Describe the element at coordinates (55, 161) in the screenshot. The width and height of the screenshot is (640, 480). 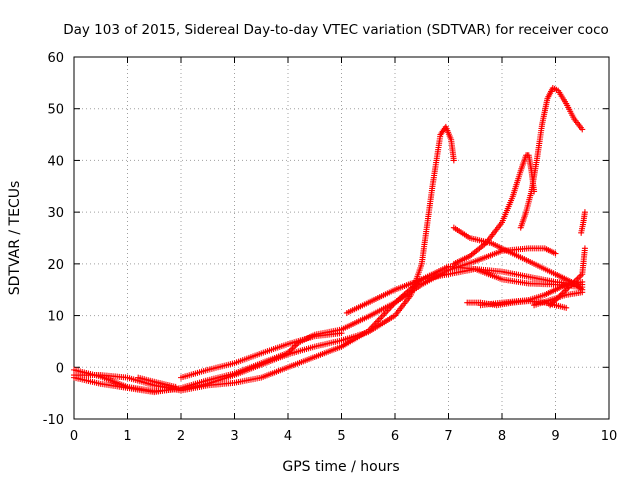
I see `y-tick-label: 40` at that location.